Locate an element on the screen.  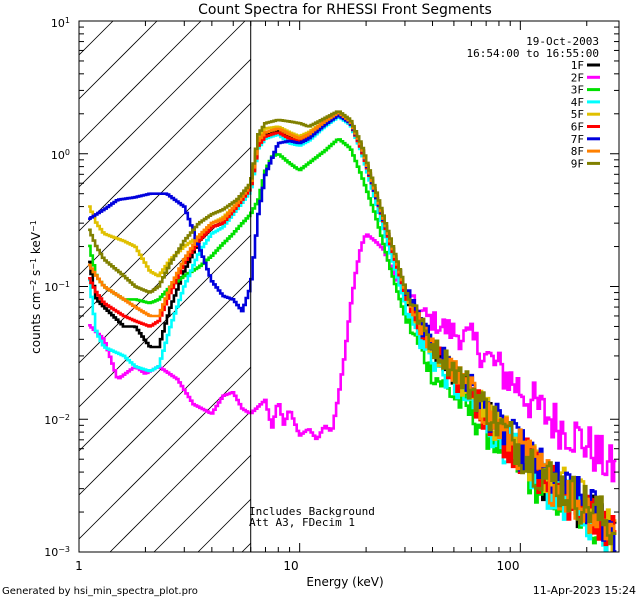
legend-label-9F: 9F is located at coordinates (577, 163).